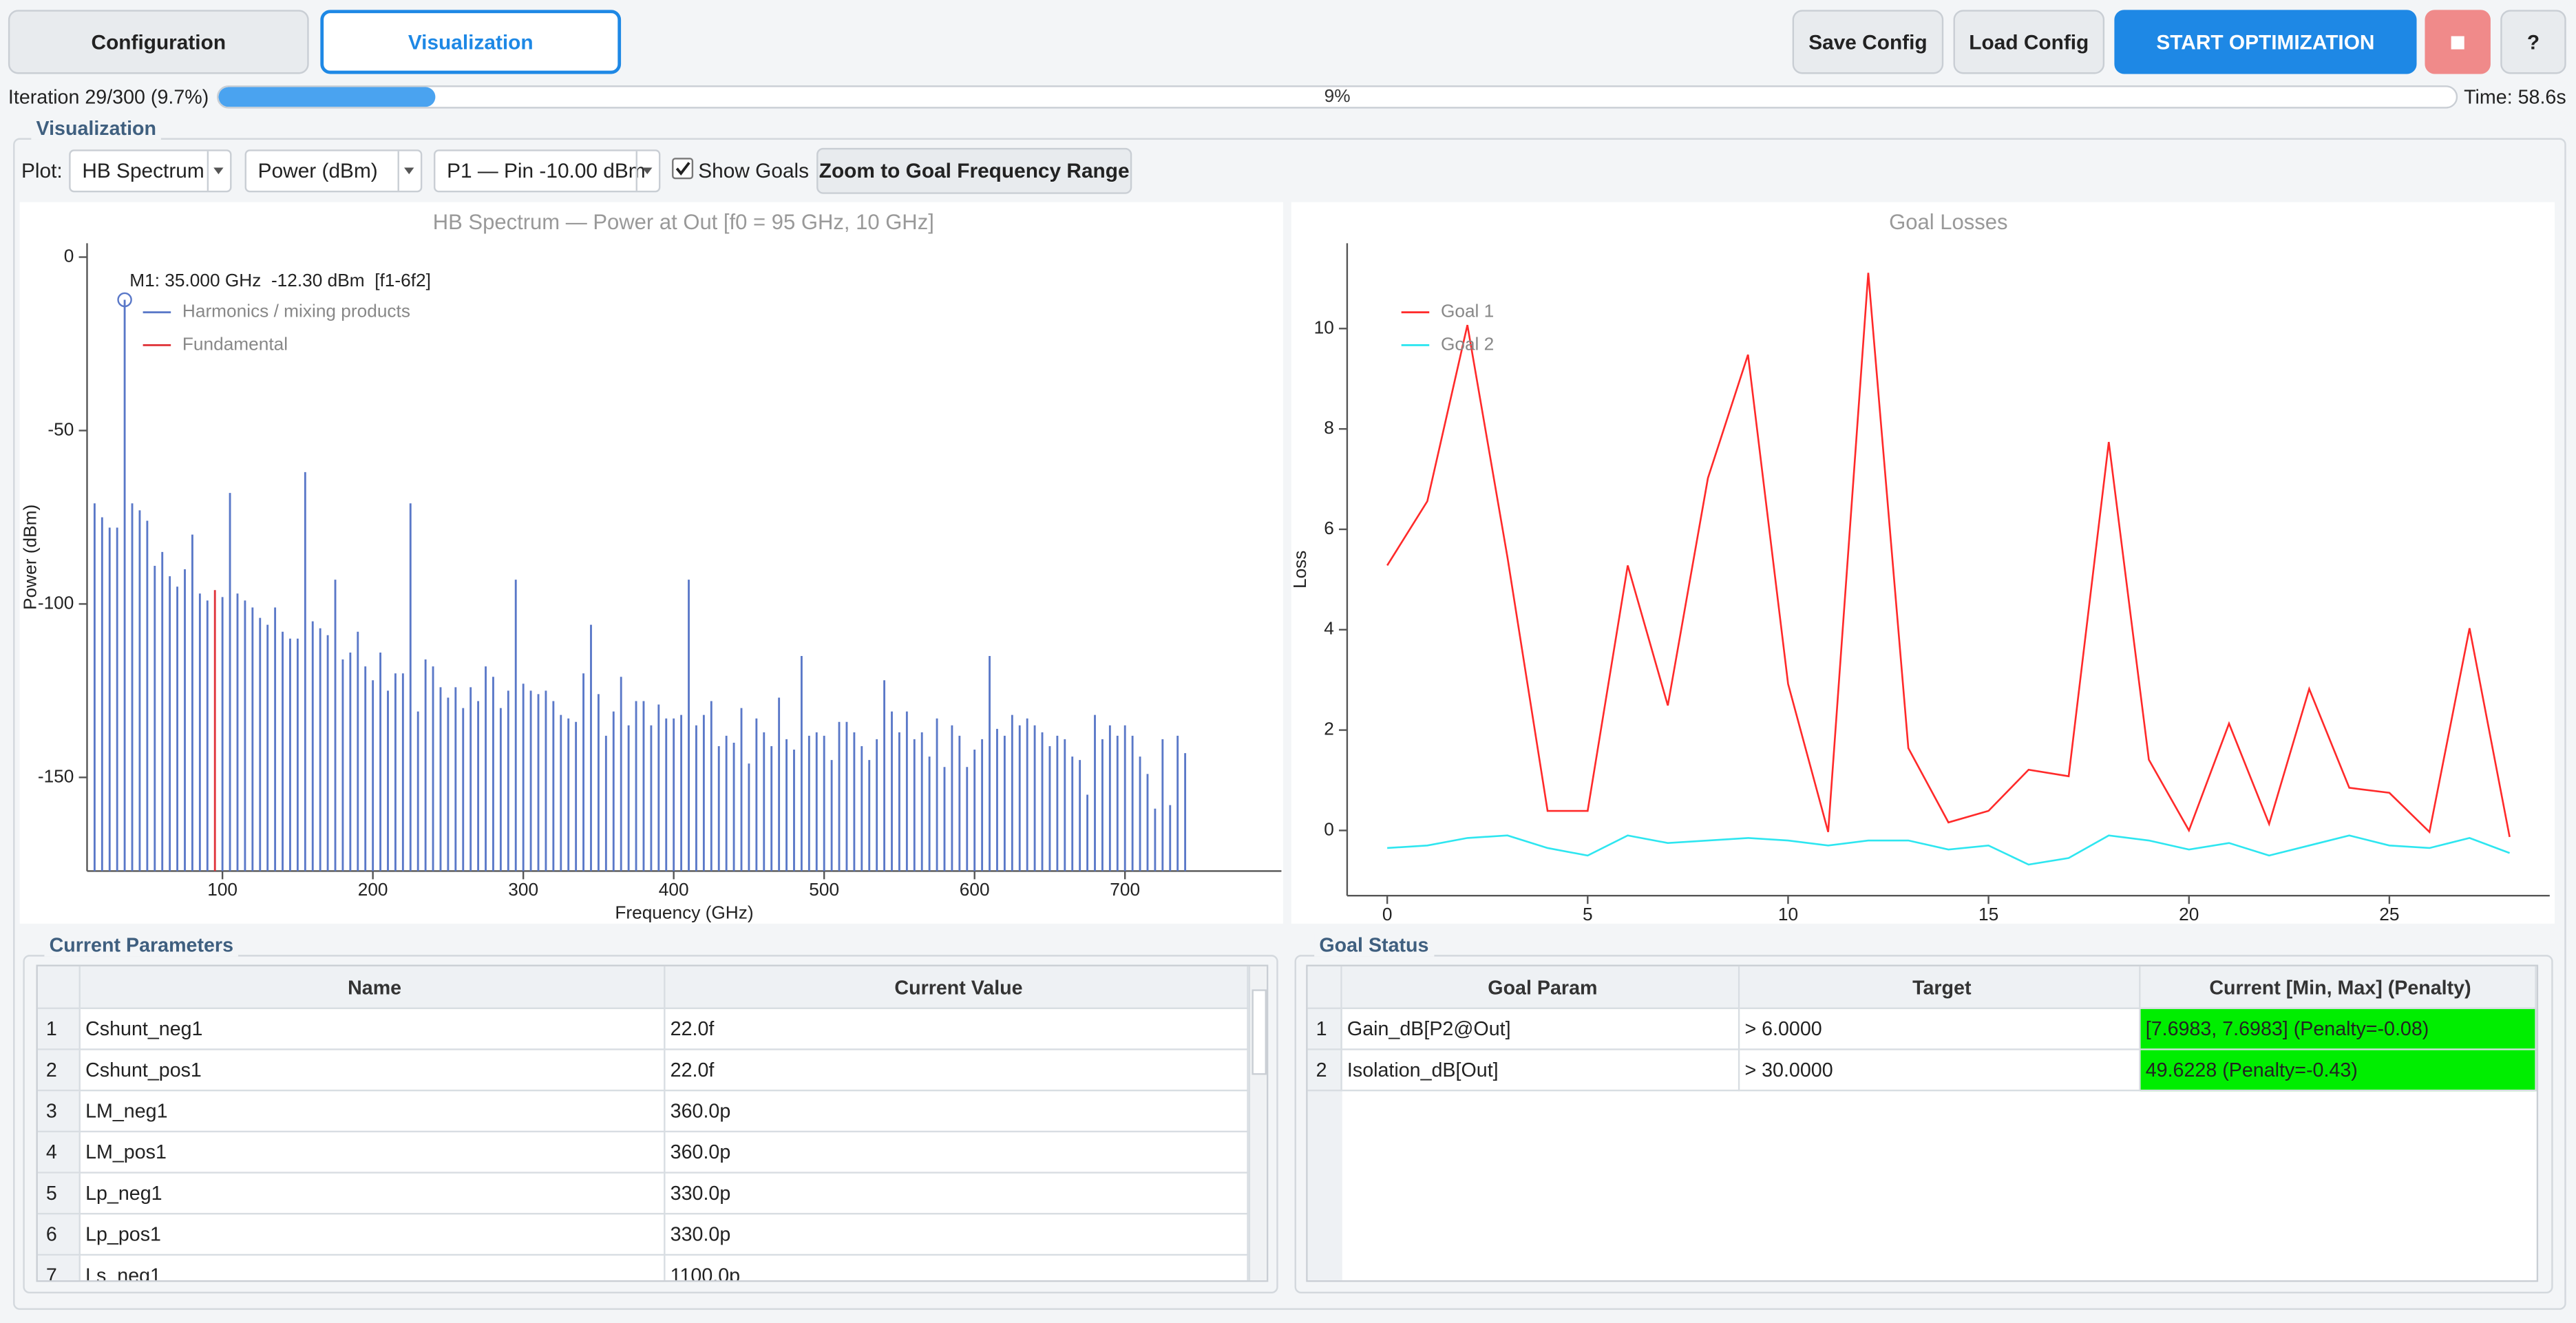  I want to click on group-title: Goal Status, so click(1374, 945).